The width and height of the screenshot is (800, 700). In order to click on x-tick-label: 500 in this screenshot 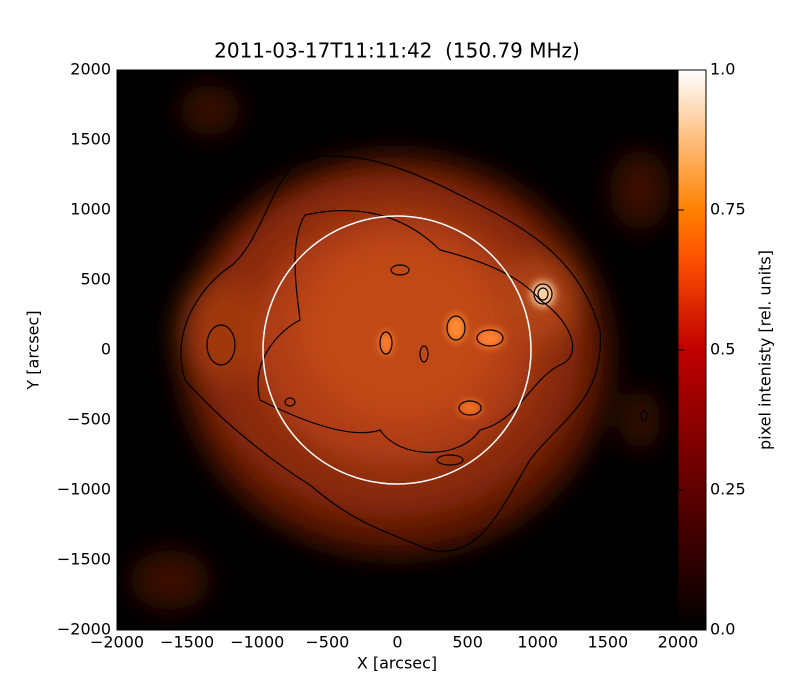, I will do `click(467, 642)`.